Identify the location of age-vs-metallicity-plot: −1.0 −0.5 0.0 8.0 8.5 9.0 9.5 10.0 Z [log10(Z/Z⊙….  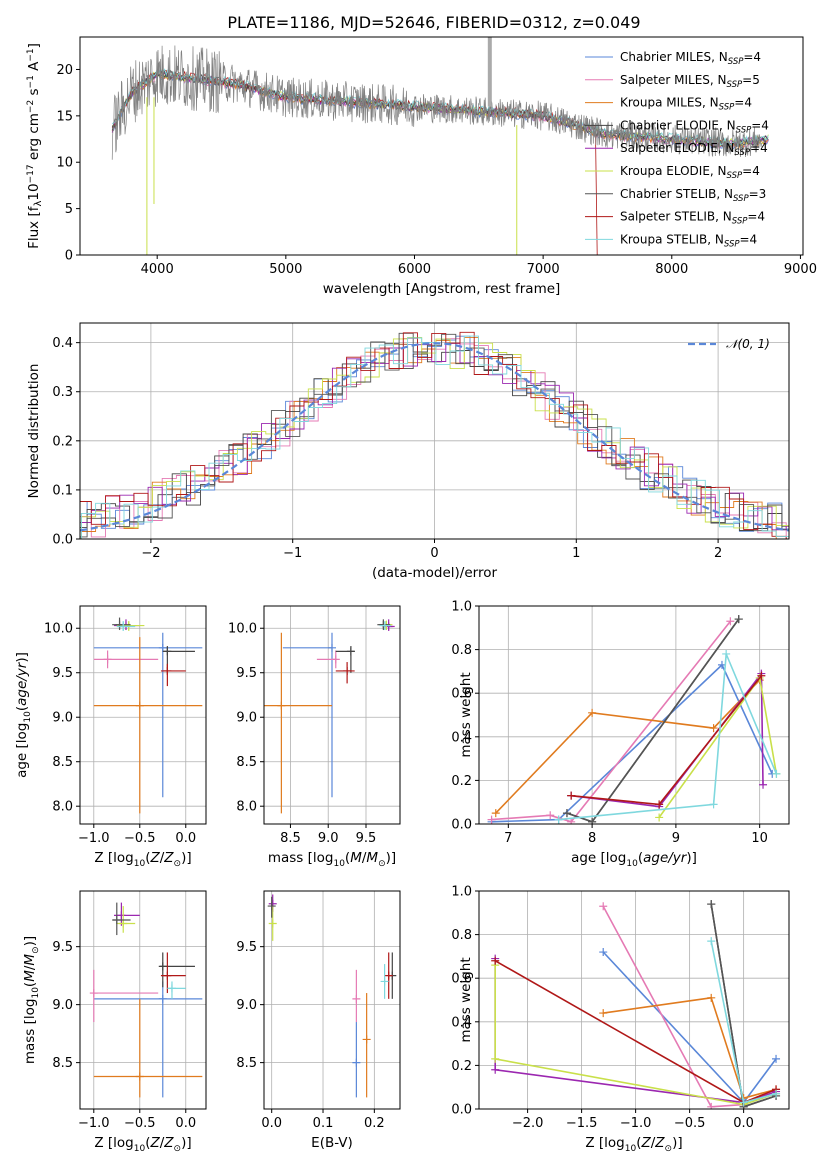
(110, 737).